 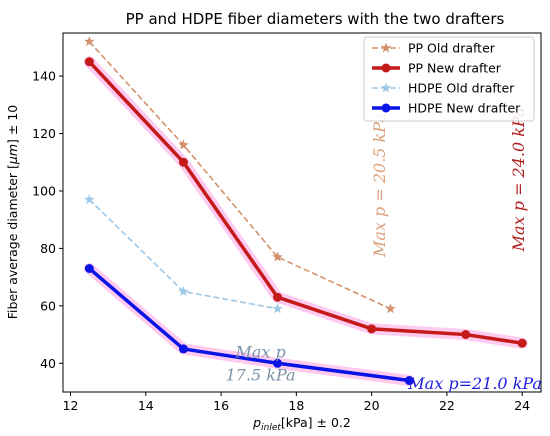 I want to click on y-tick-label: 100, so click(x=44, y=190).